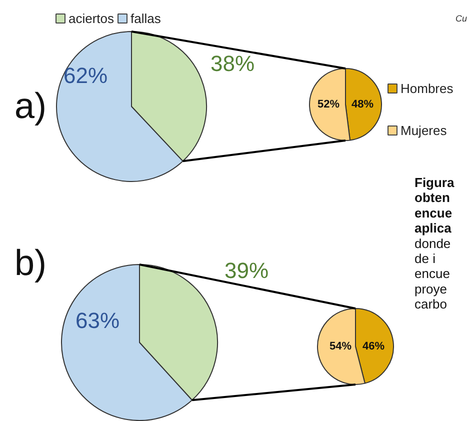  I want to click on text: proye, so click(431, 288).